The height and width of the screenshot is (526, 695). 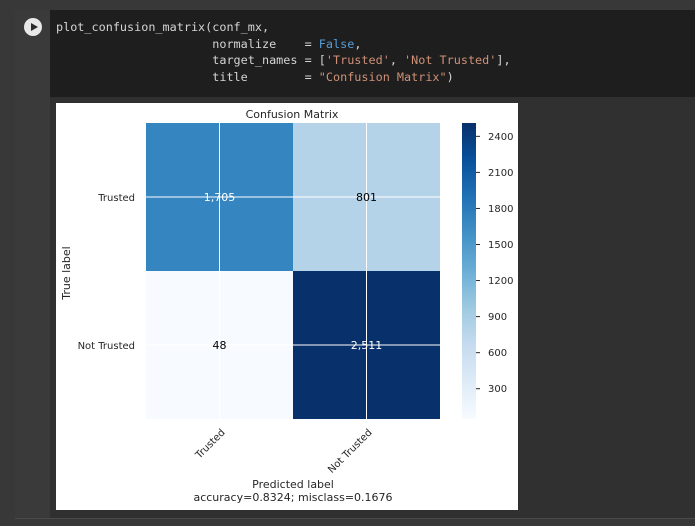 What do you see at coordinates (450, 76) in the screenshot?
I see `code-line-4-end: )` at bounding box center [450, 76].